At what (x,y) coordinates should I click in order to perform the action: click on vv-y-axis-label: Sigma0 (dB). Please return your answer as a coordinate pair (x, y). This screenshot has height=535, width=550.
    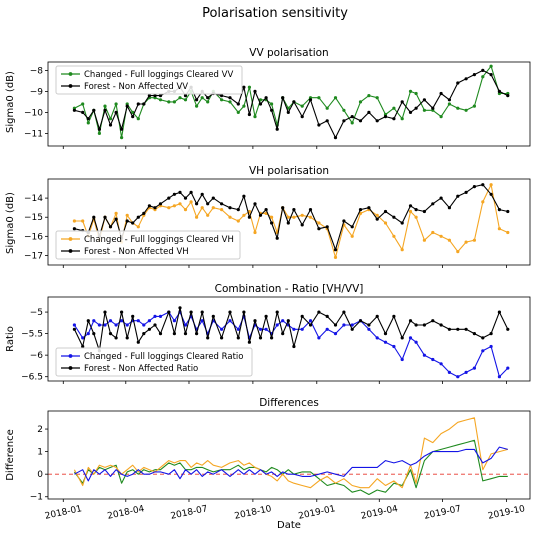
    Looking at the image, I should click on (10, 102).